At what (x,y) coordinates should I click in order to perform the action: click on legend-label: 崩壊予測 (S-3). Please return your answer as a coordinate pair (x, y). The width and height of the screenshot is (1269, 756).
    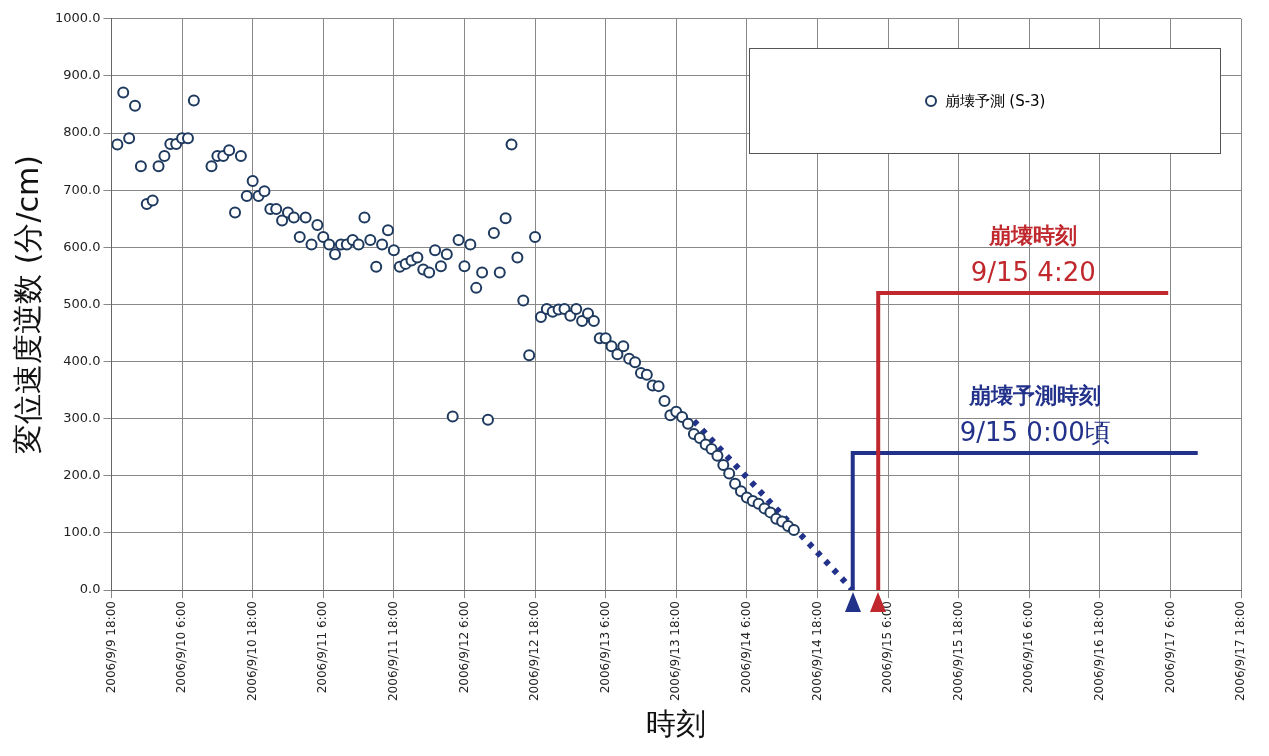
    Looking at the image, I should click on (995, 101).